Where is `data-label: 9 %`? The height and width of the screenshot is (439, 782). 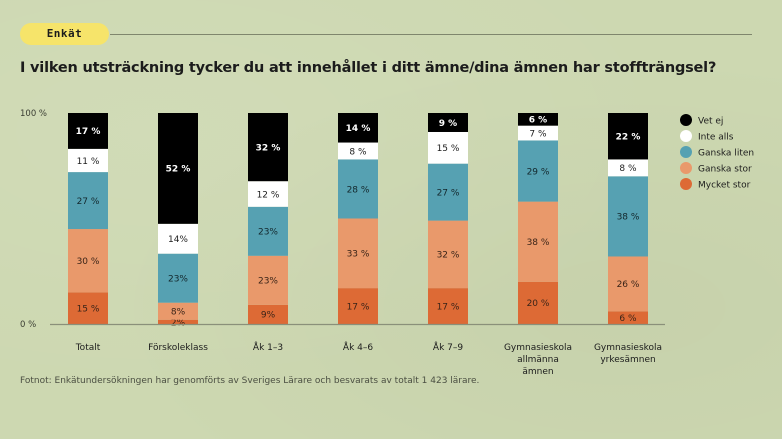 data-label: 9 % is located at coordinates (448, 124).